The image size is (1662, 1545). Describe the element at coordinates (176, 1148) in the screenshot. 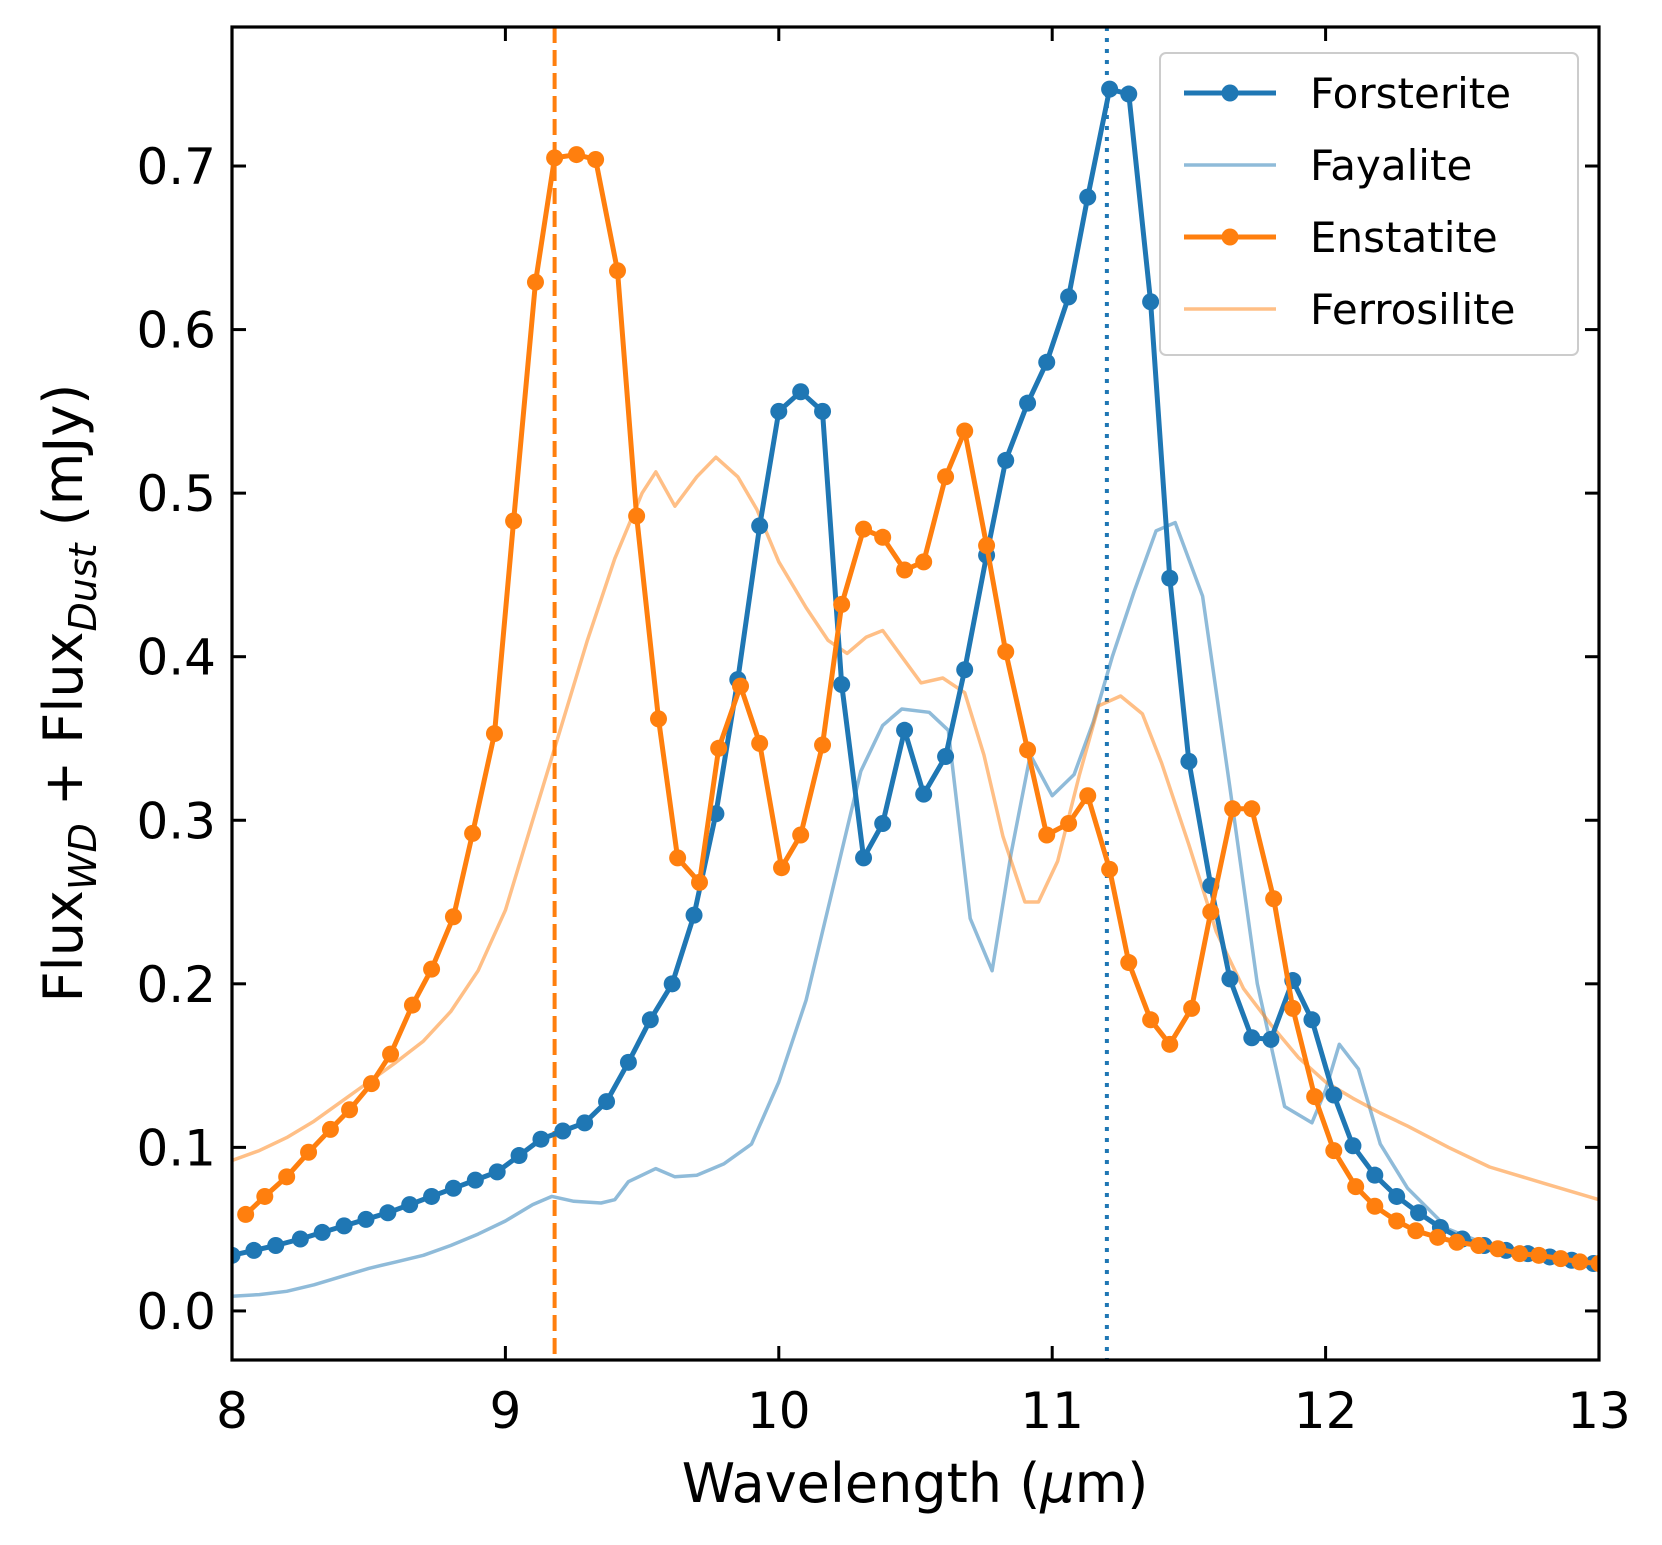

I see `y-tick-label: 0.1` at that location.